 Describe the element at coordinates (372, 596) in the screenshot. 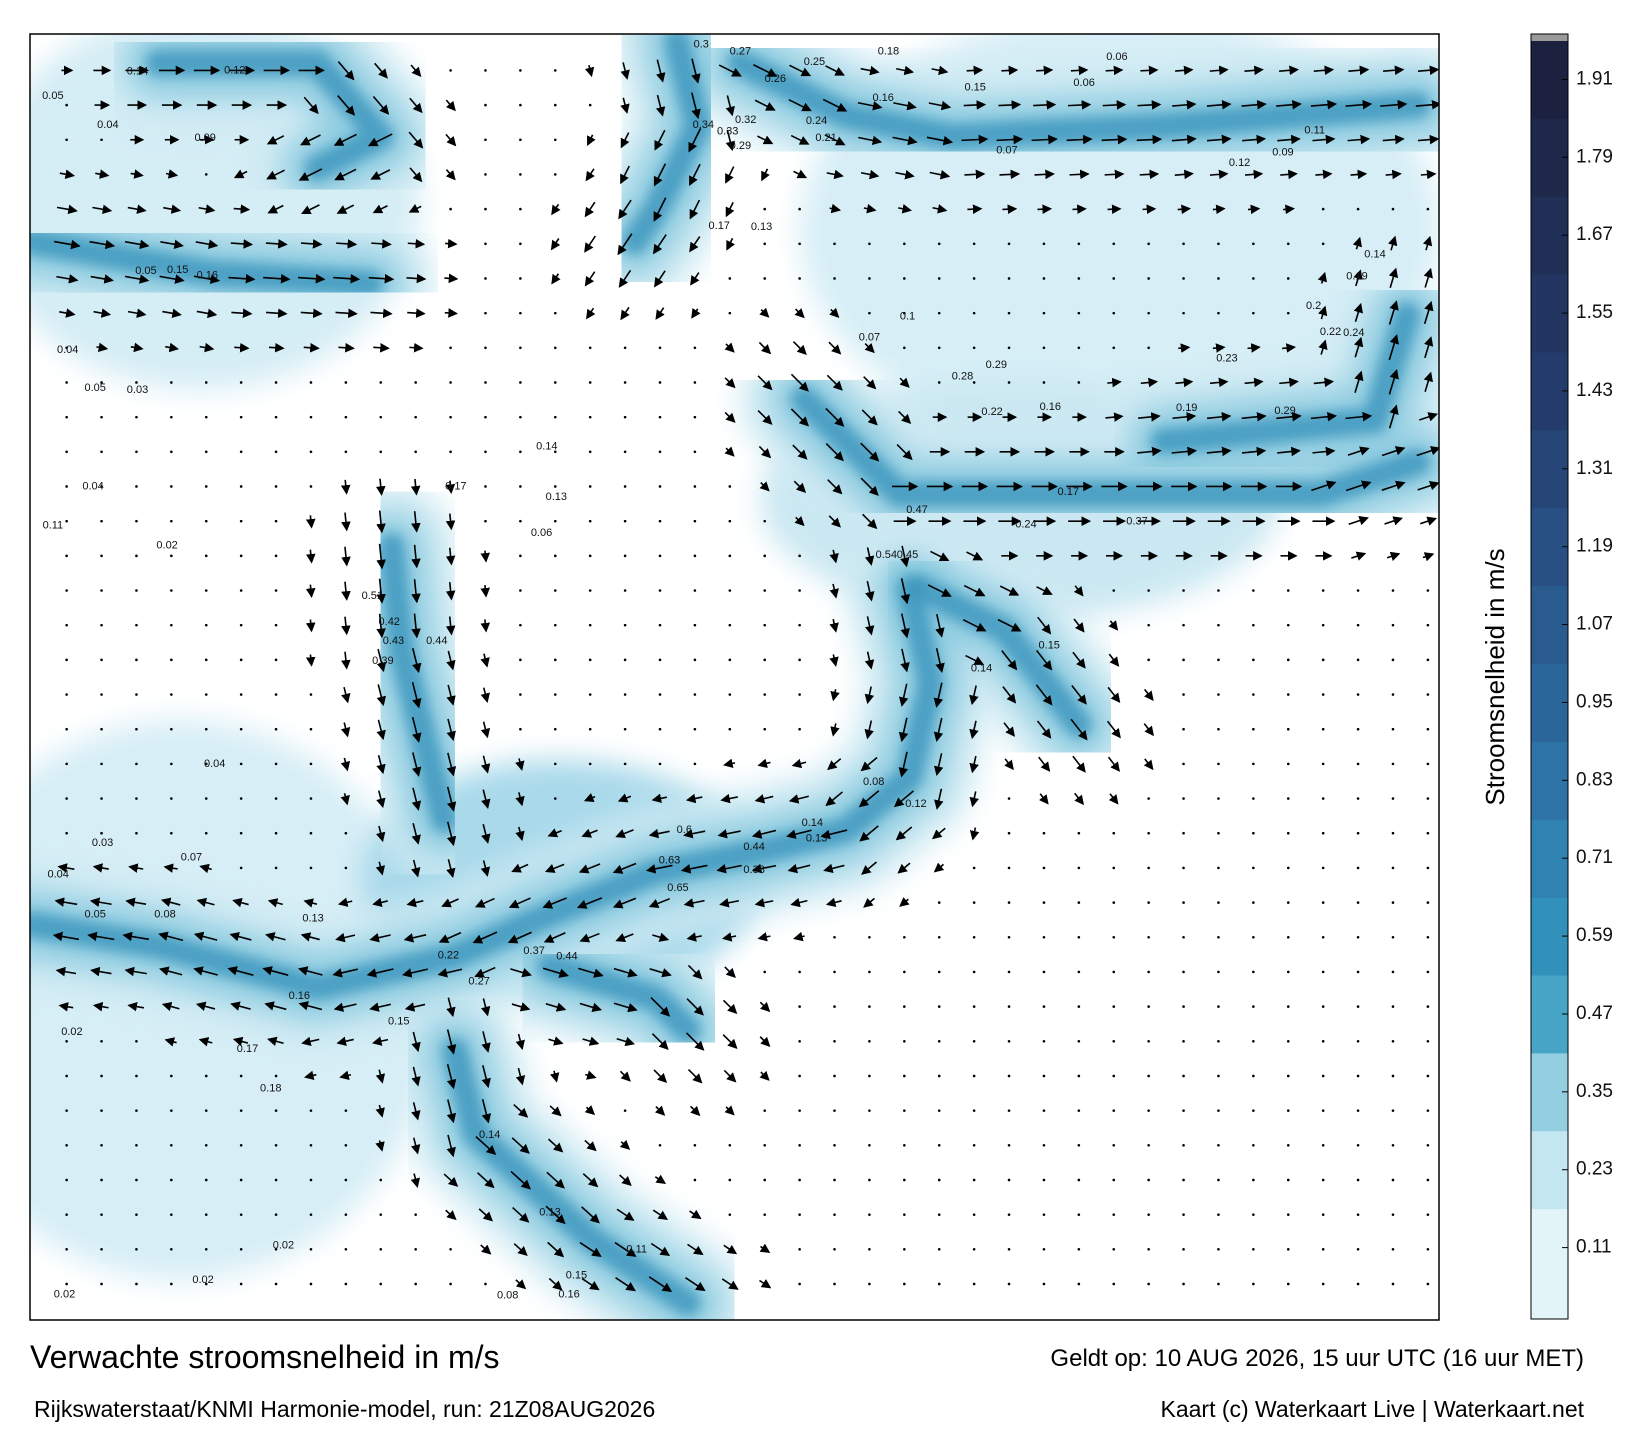

I see `speed-label: 0.51` at that location.